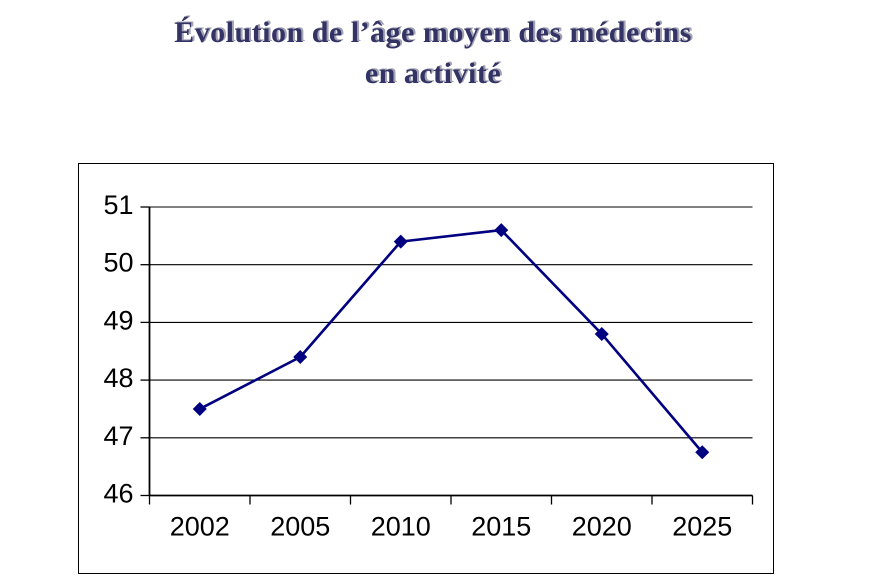 Image resolution: width=892 pixels, height=588 pixels. What do you see at coordinates (400, 241) in the screenshot?
I see `data-point-2010` at bounding box center [400, 241].